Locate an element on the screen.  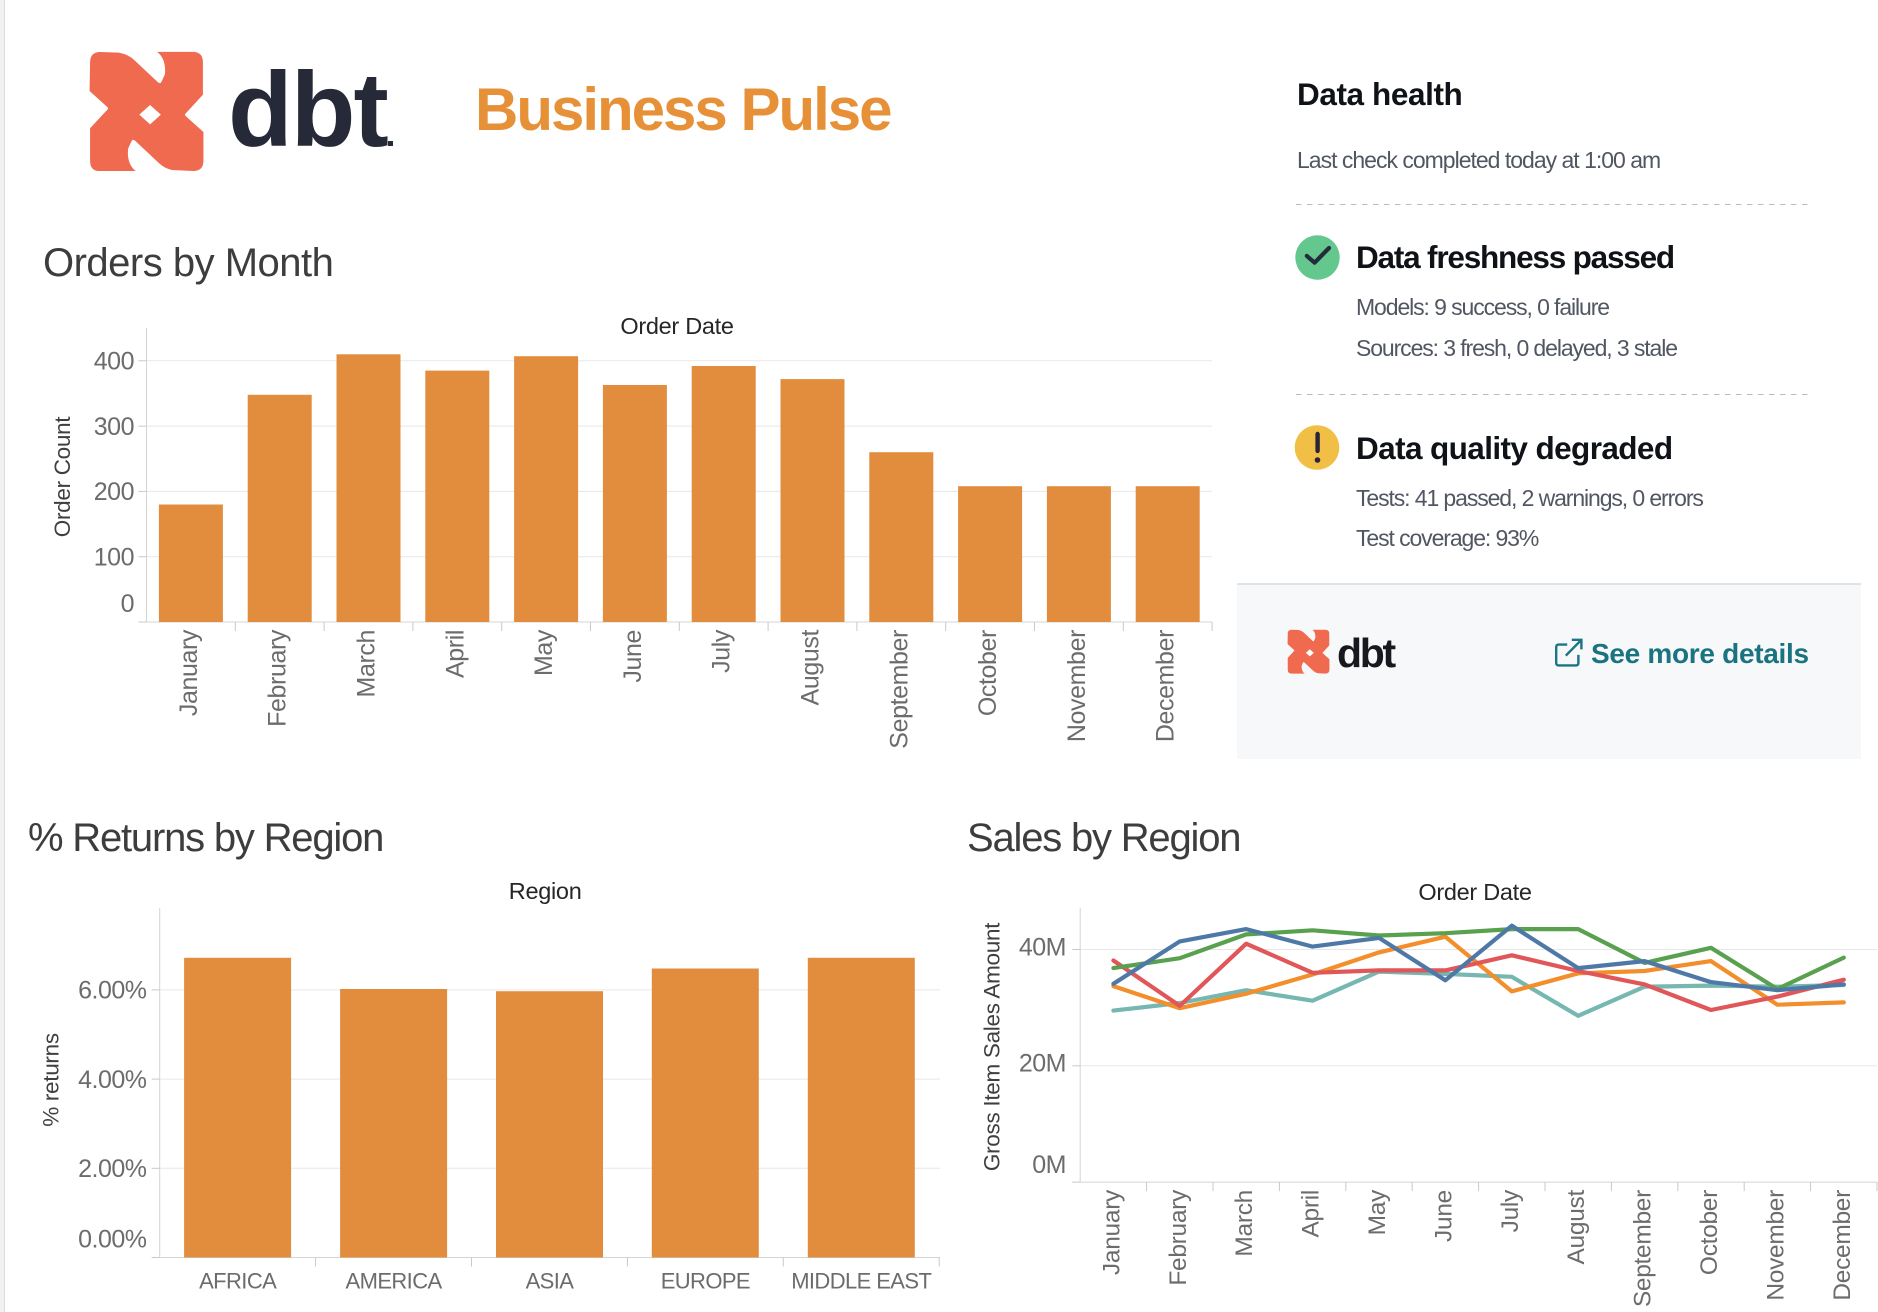
svg-text: EUROPE is located at coordinates (705, 1281).